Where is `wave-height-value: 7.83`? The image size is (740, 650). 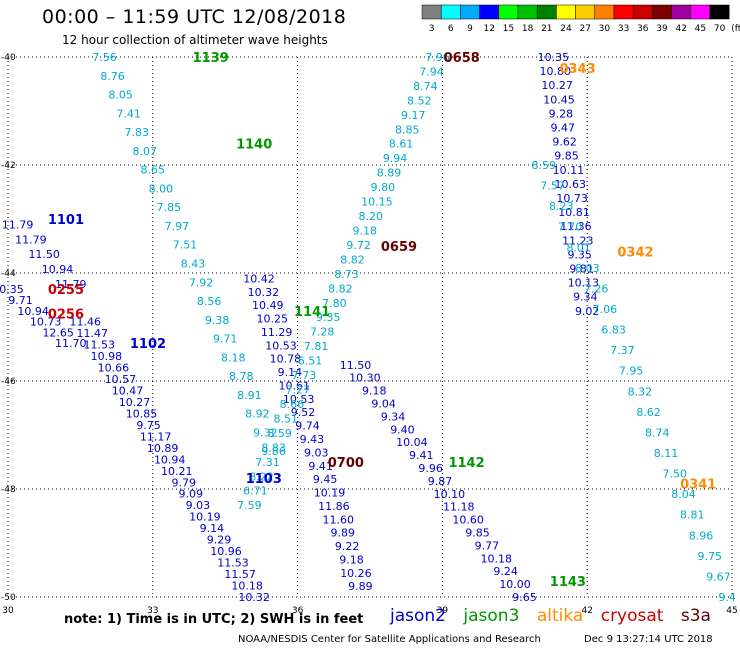
wave-height-value: 7.83 is located at coordinates (136, 132).